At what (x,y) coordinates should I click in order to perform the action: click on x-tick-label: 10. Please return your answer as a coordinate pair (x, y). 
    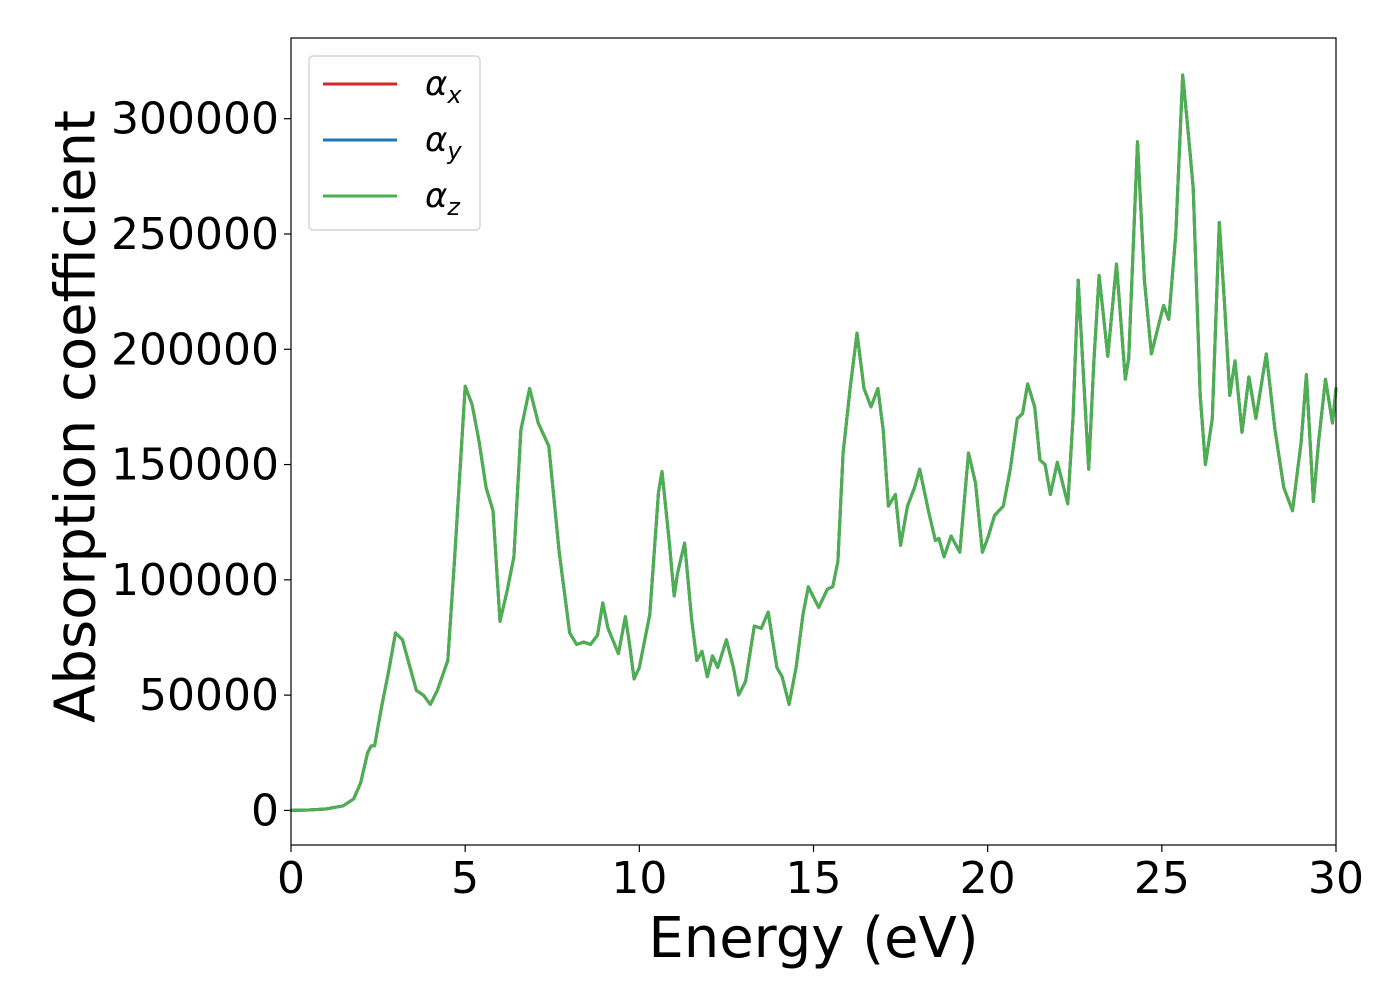
    Looking at the image, I should click on (639, 878).